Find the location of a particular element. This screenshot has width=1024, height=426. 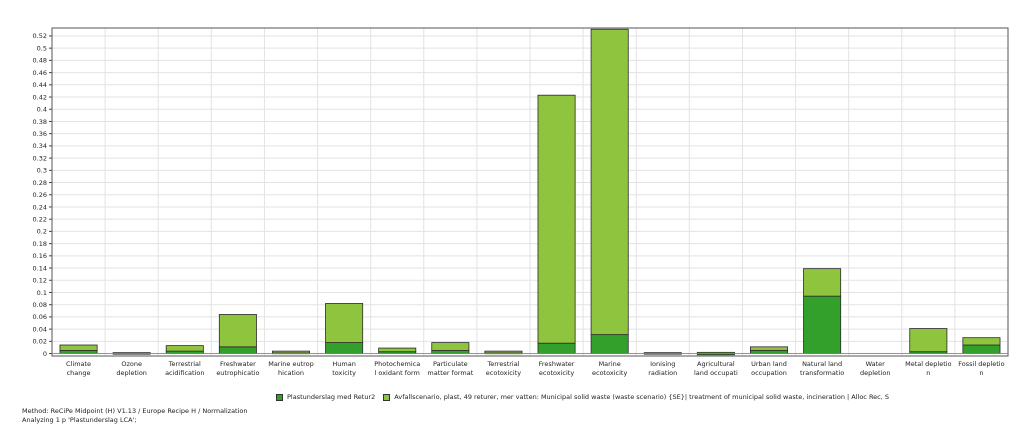

y-tick-label: 0.5 is located at coordinates (42, 48).